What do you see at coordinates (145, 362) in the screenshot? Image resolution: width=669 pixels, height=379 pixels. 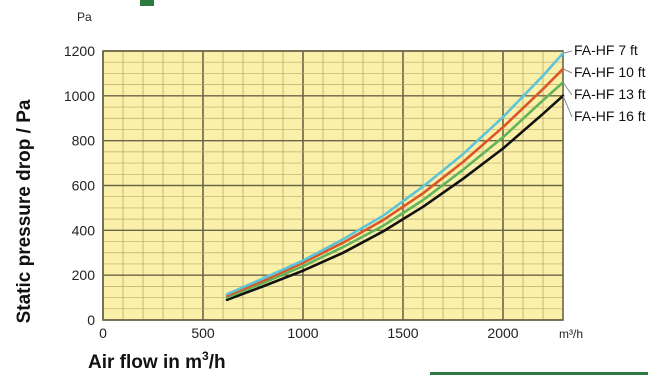 I see `x-axis-title-prefix: Air flow in m` at bounding box center [145, 362].